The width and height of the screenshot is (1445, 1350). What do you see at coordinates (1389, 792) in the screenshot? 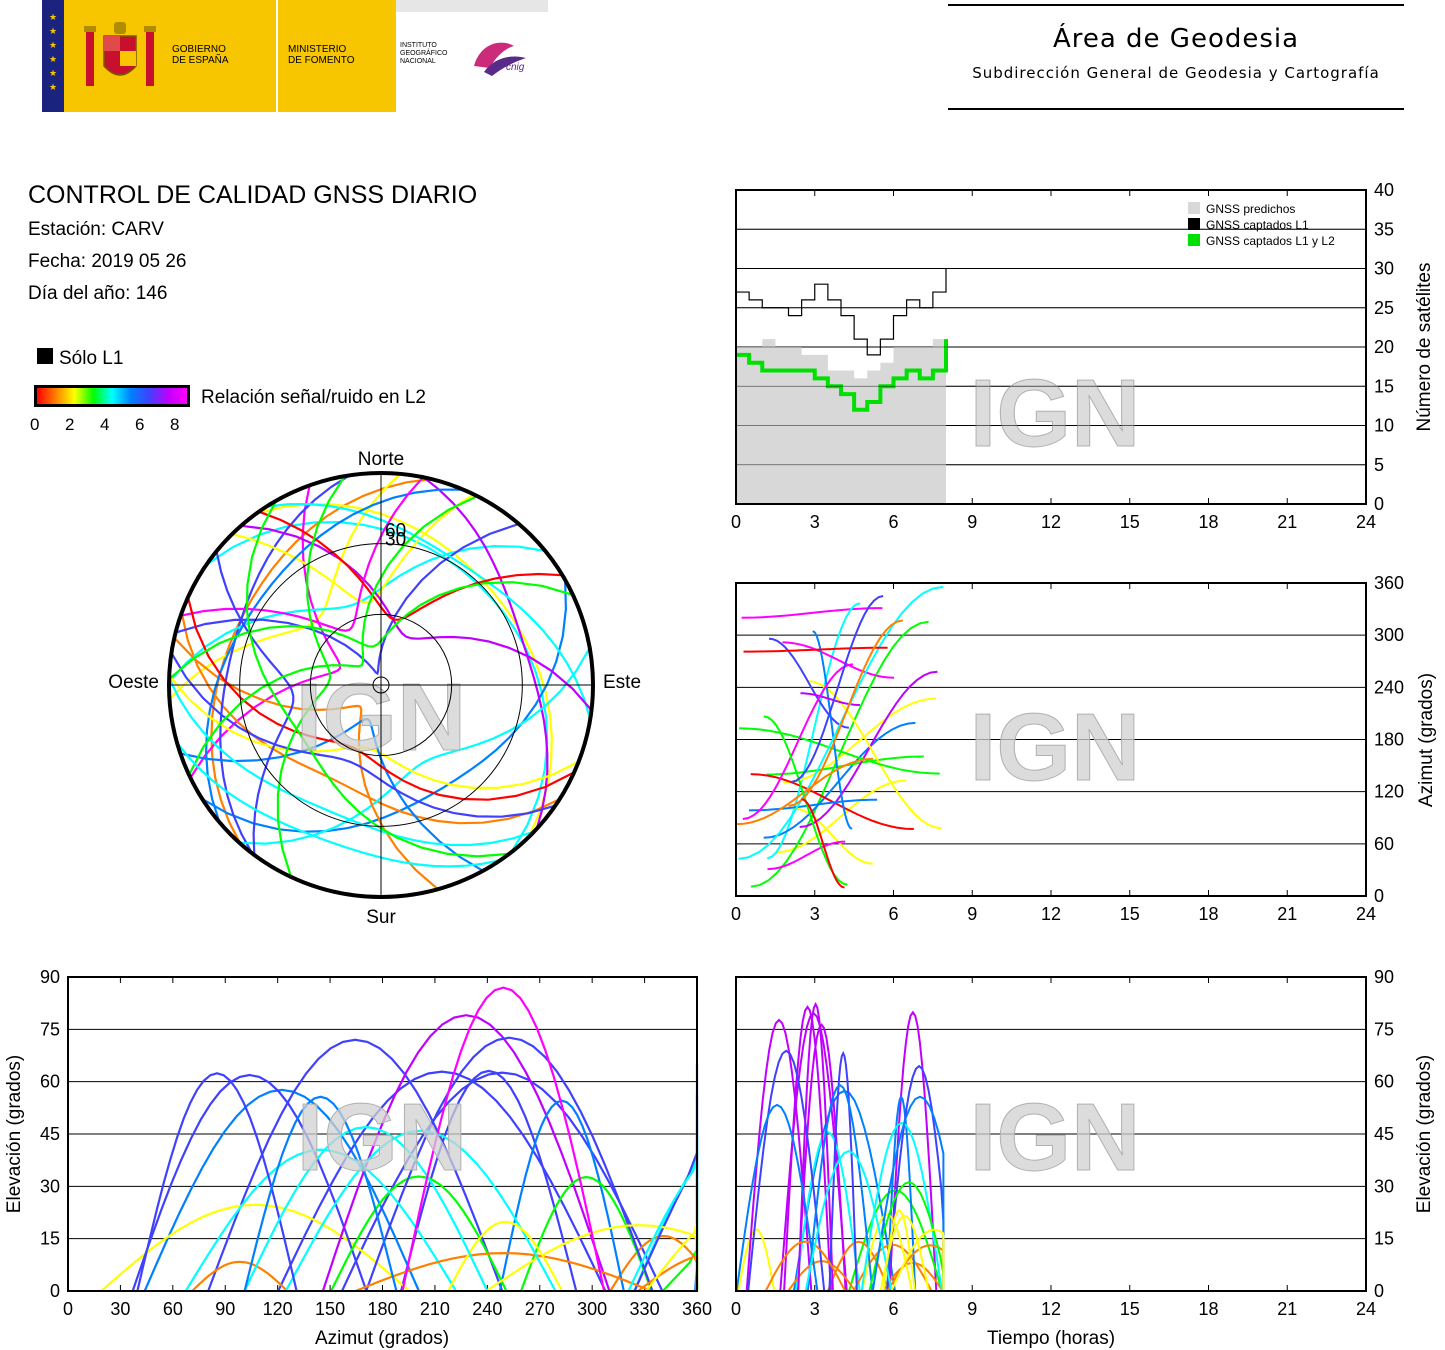
I see `y-tick-label: 120` at bounding box center [1389, 792].